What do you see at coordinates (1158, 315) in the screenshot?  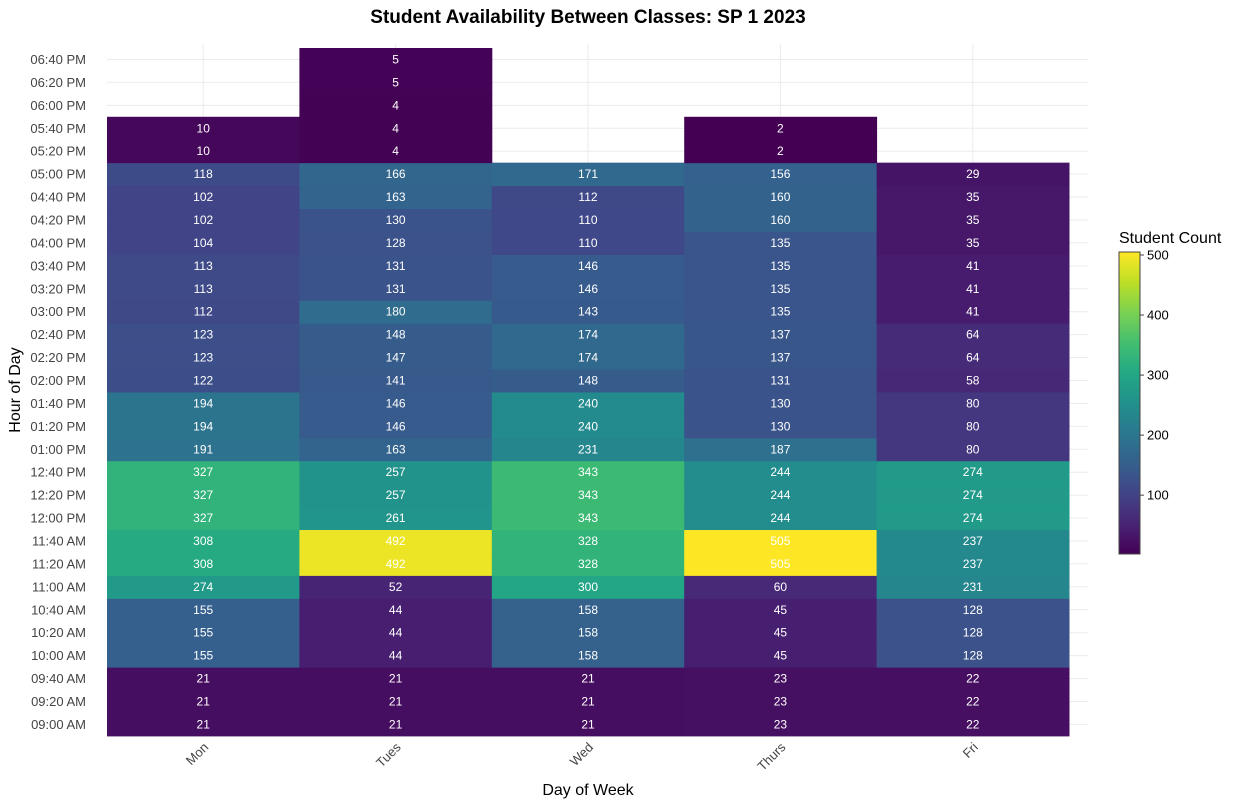 I see `legend-tick-label: 400` at bounding box center [1158, 315].